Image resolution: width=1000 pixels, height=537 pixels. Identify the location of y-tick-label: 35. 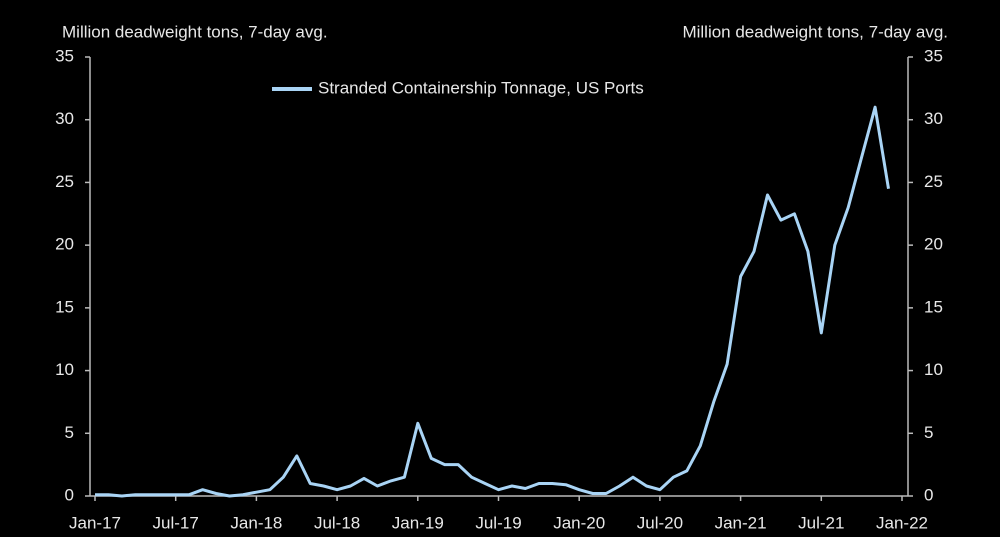
(64, 55).